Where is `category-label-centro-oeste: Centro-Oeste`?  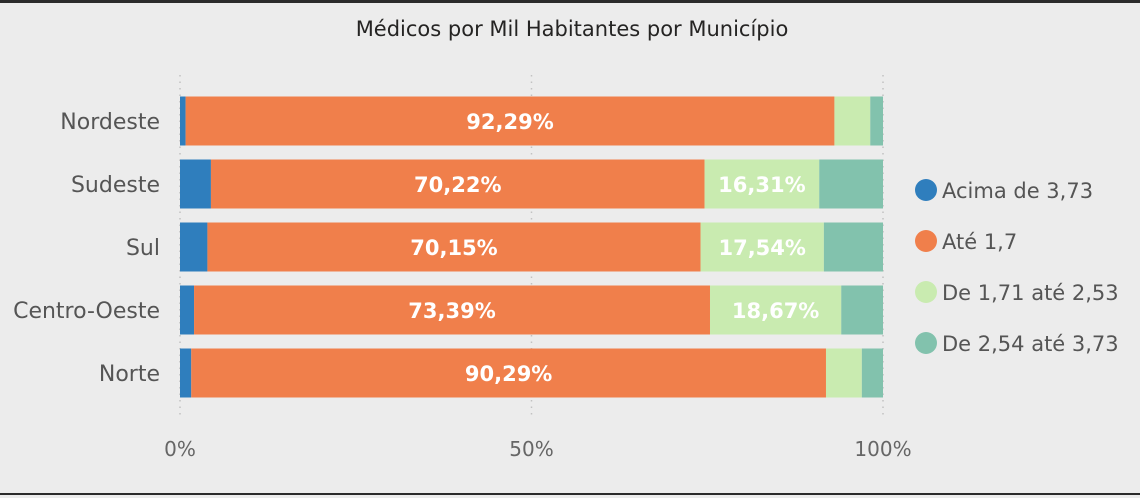 category-label-centro-oeste: Centro-Oeste is located at coordinates (86, 311).